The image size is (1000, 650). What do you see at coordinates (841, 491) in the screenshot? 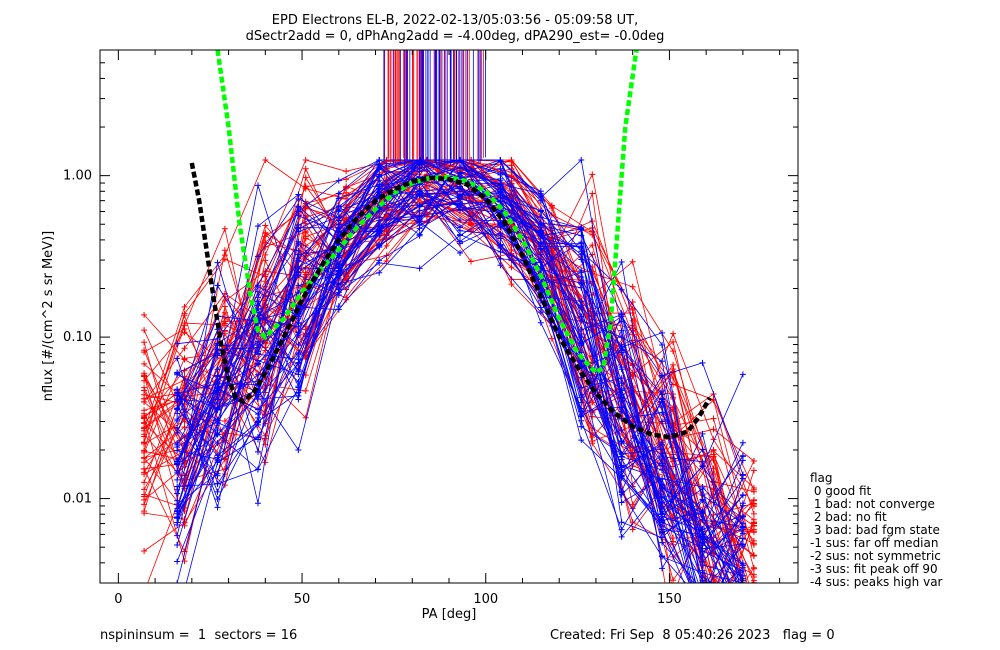
I see `legend-item-0: 0 good fit` at bounding box center [841, 491].